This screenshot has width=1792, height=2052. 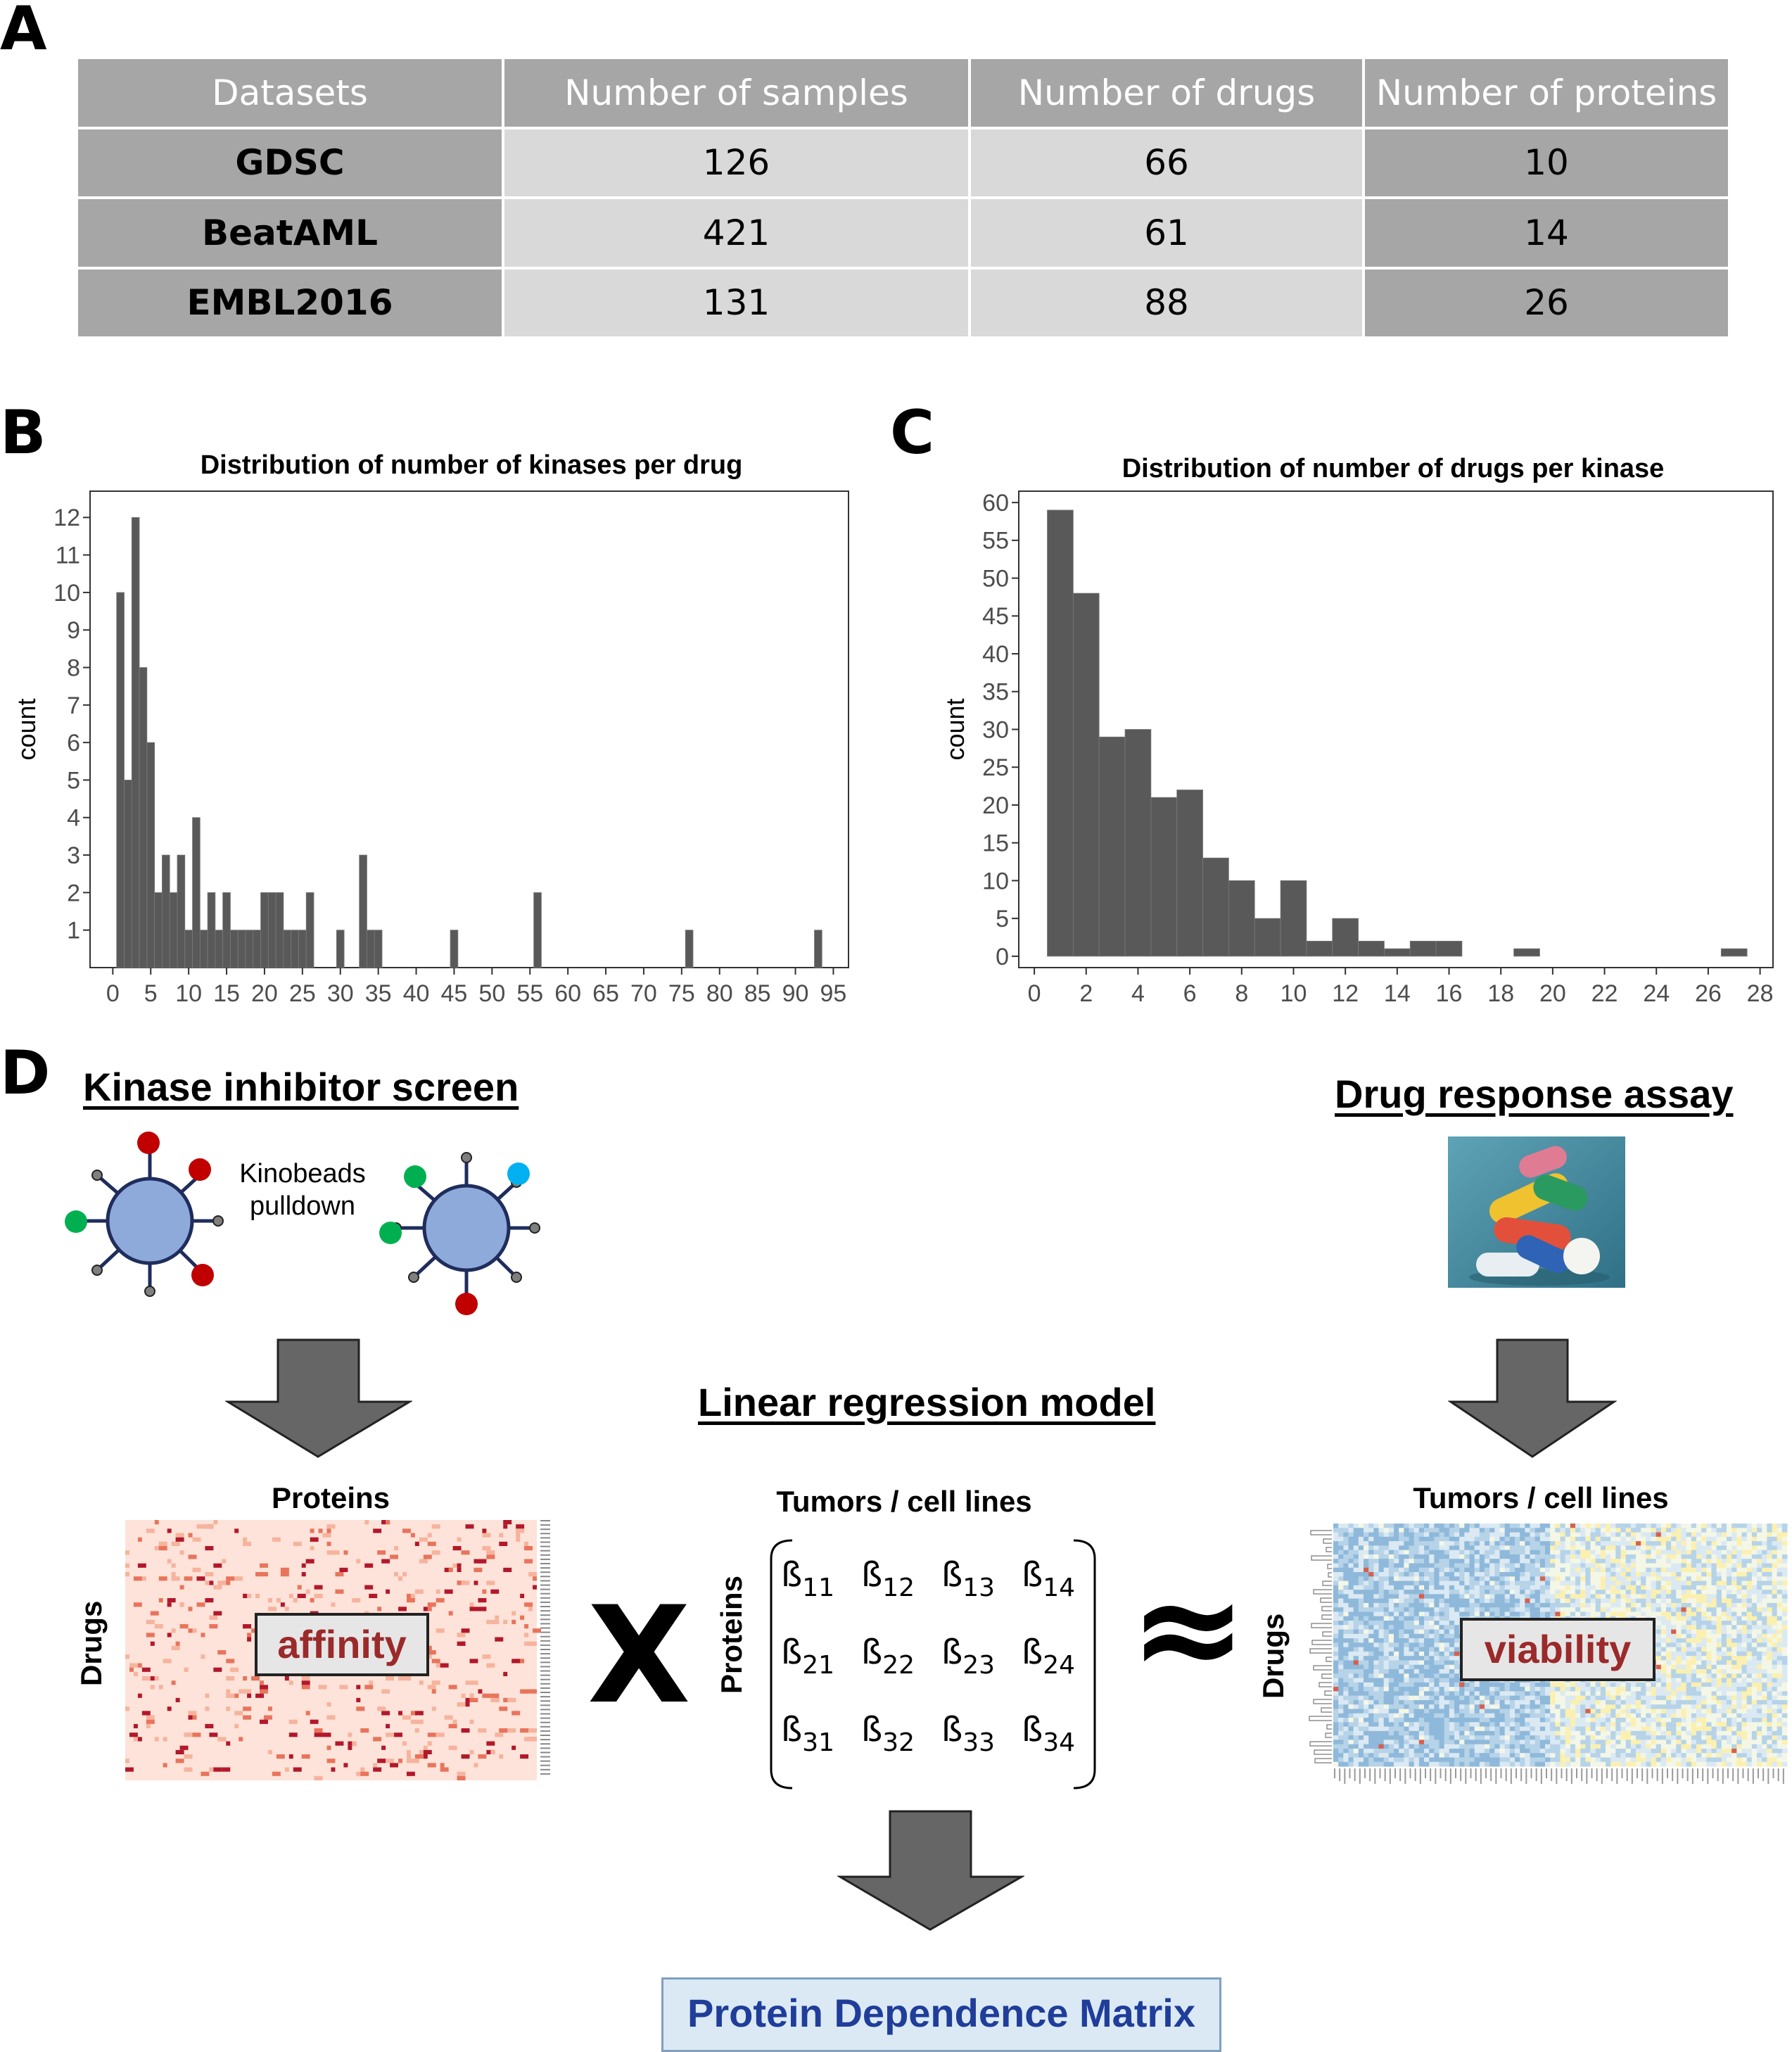 What do you see at coordinates (795, 993) in the screenshot?
I see `x-tick-label: 90` at bounding box center [795, 993].